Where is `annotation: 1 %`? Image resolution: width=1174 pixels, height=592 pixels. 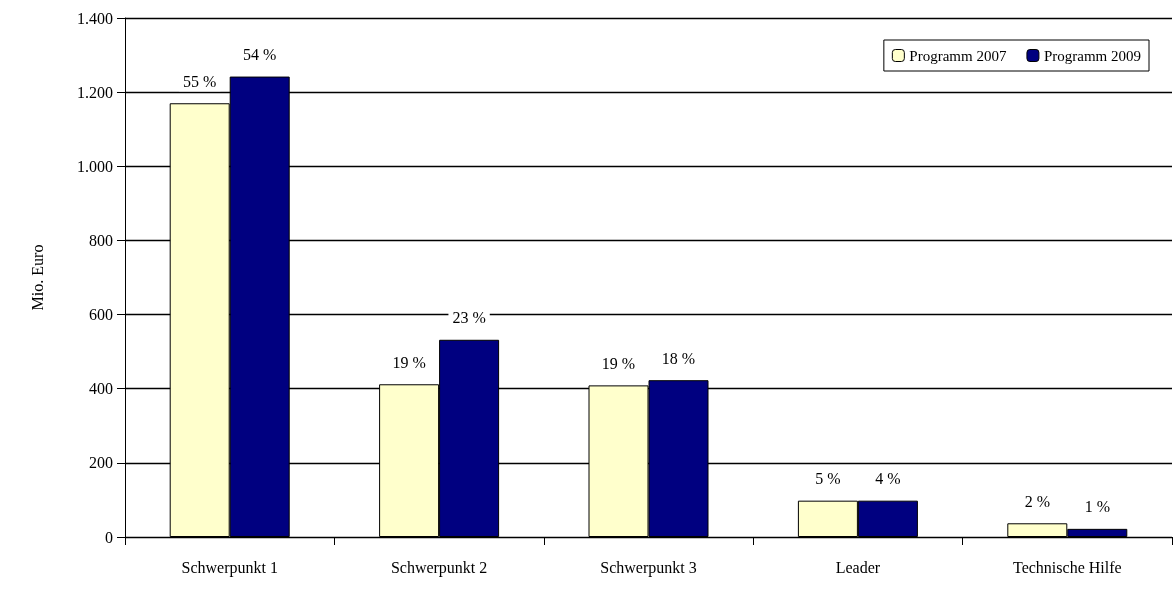 annotation: 1 % is located at coordinates (1097, 507).